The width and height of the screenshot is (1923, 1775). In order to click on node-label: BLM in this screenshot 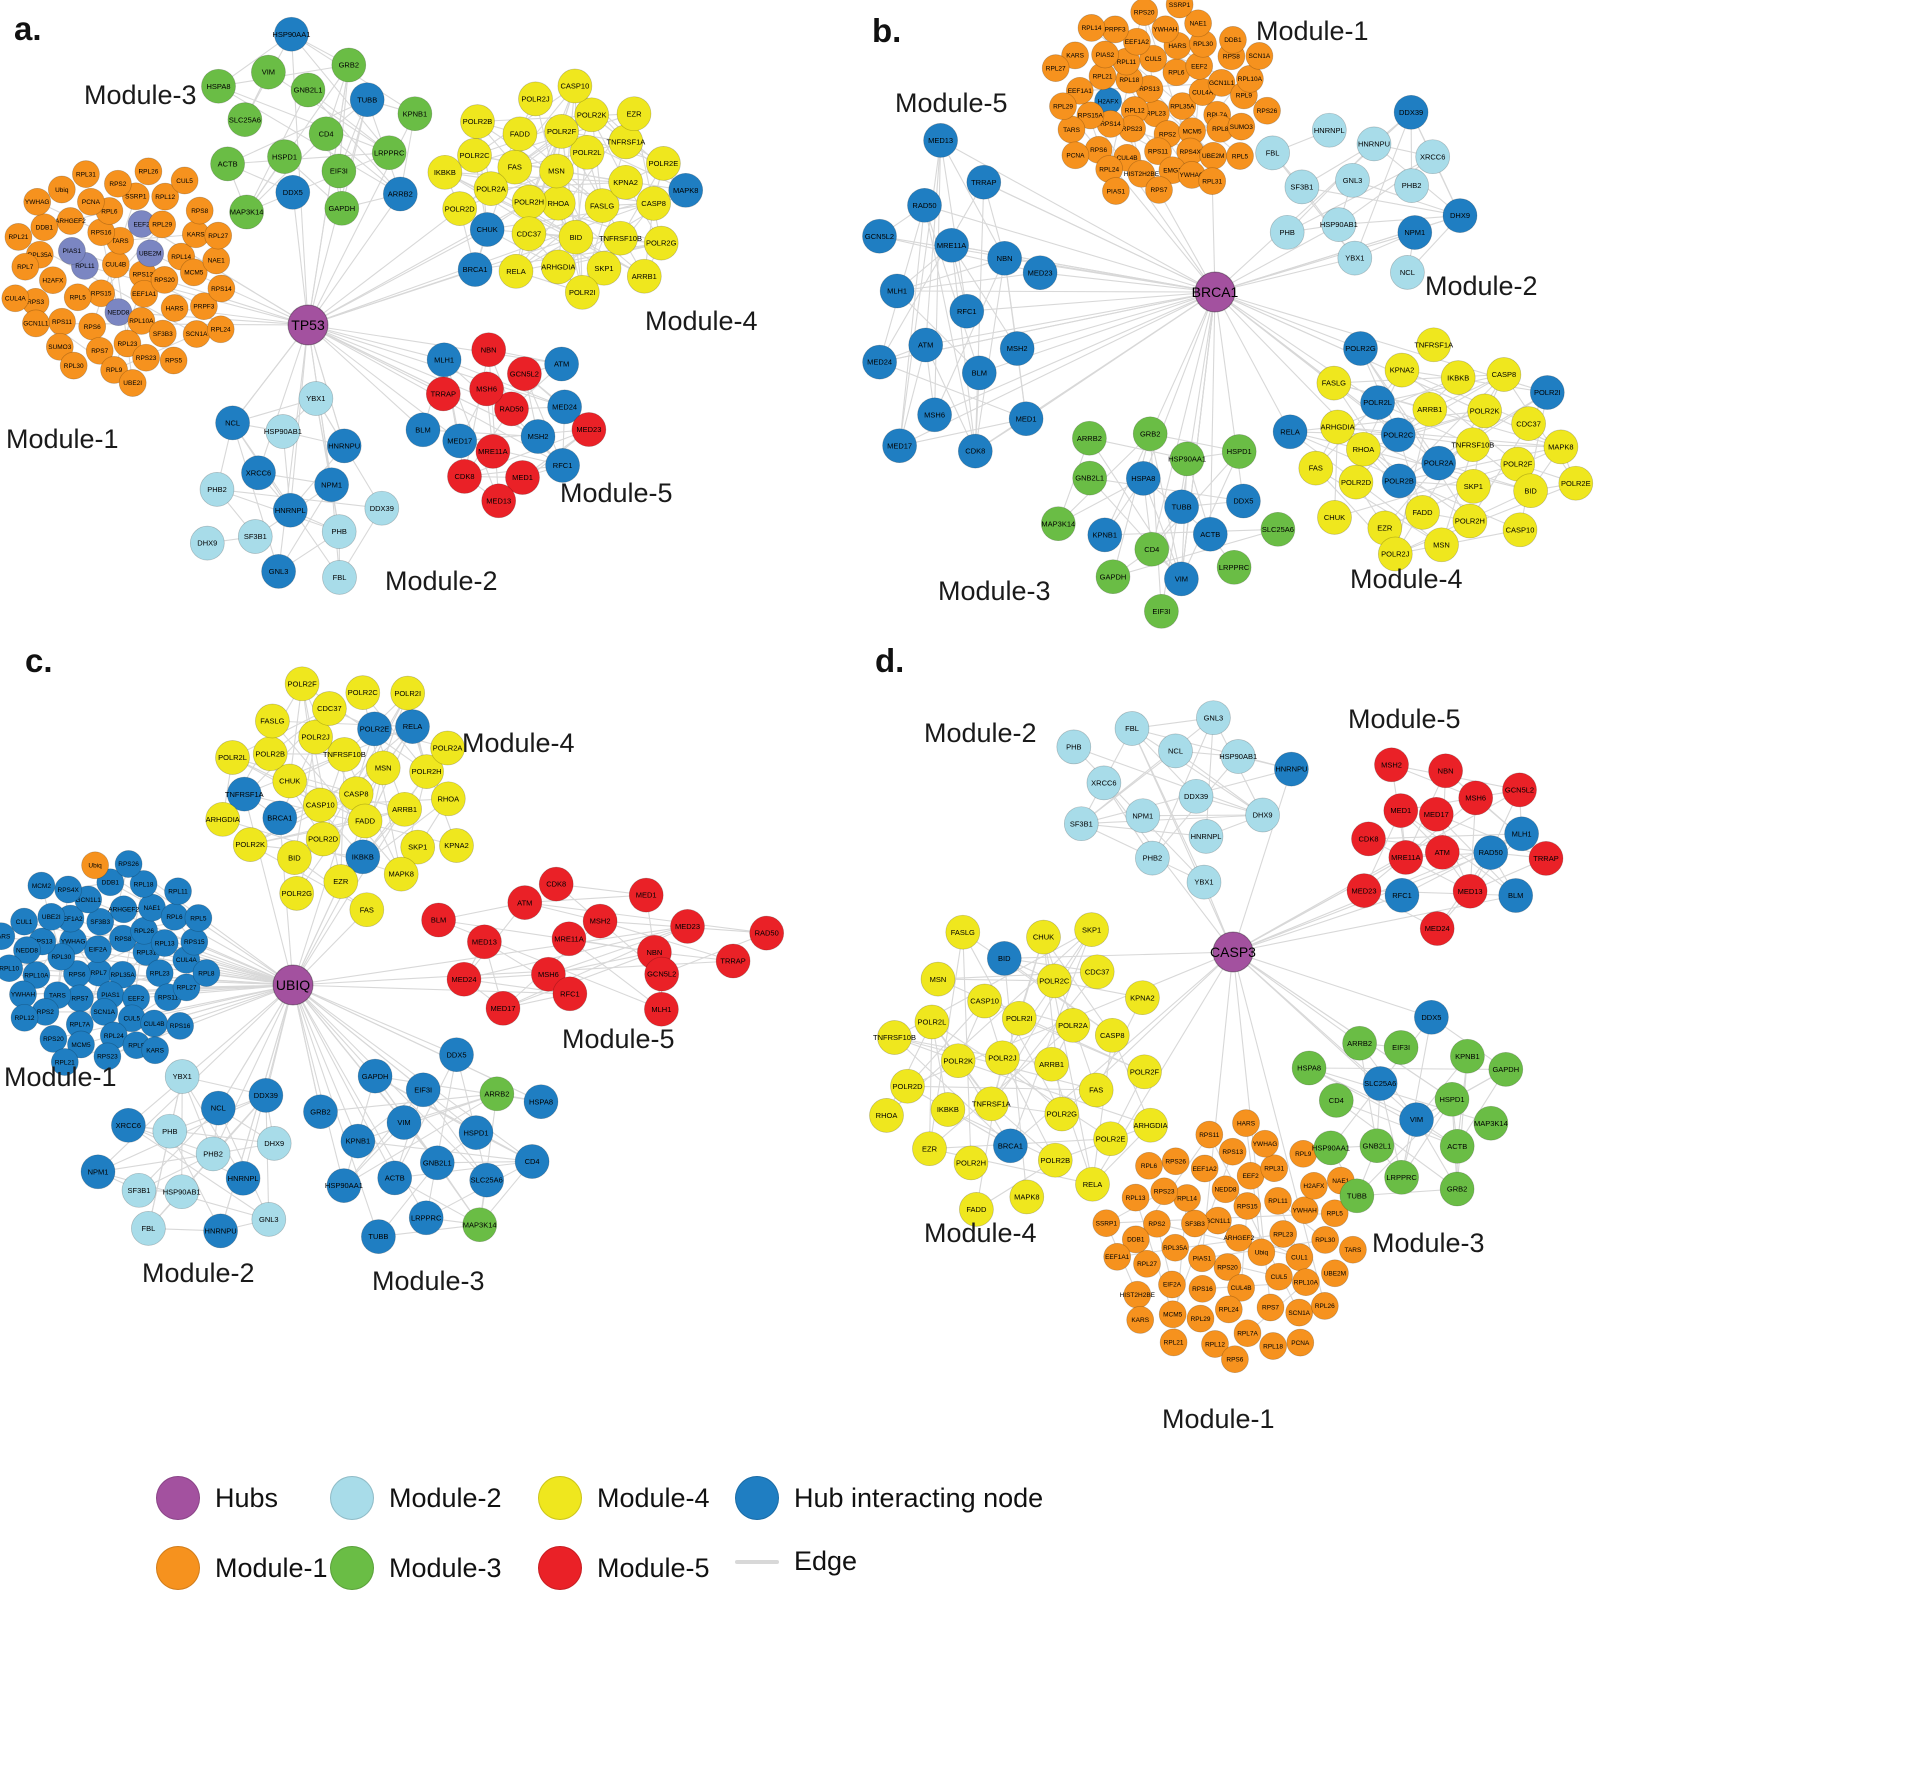, I will do `click(438, 920)`.